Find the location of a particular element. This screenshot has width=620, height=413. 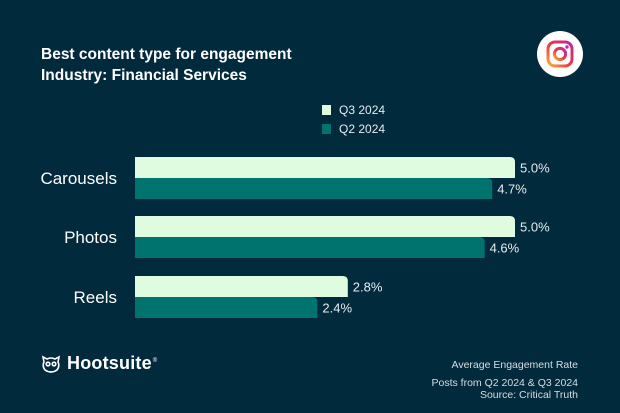

bar-reels-q2 is located at coordinates (226, 307).